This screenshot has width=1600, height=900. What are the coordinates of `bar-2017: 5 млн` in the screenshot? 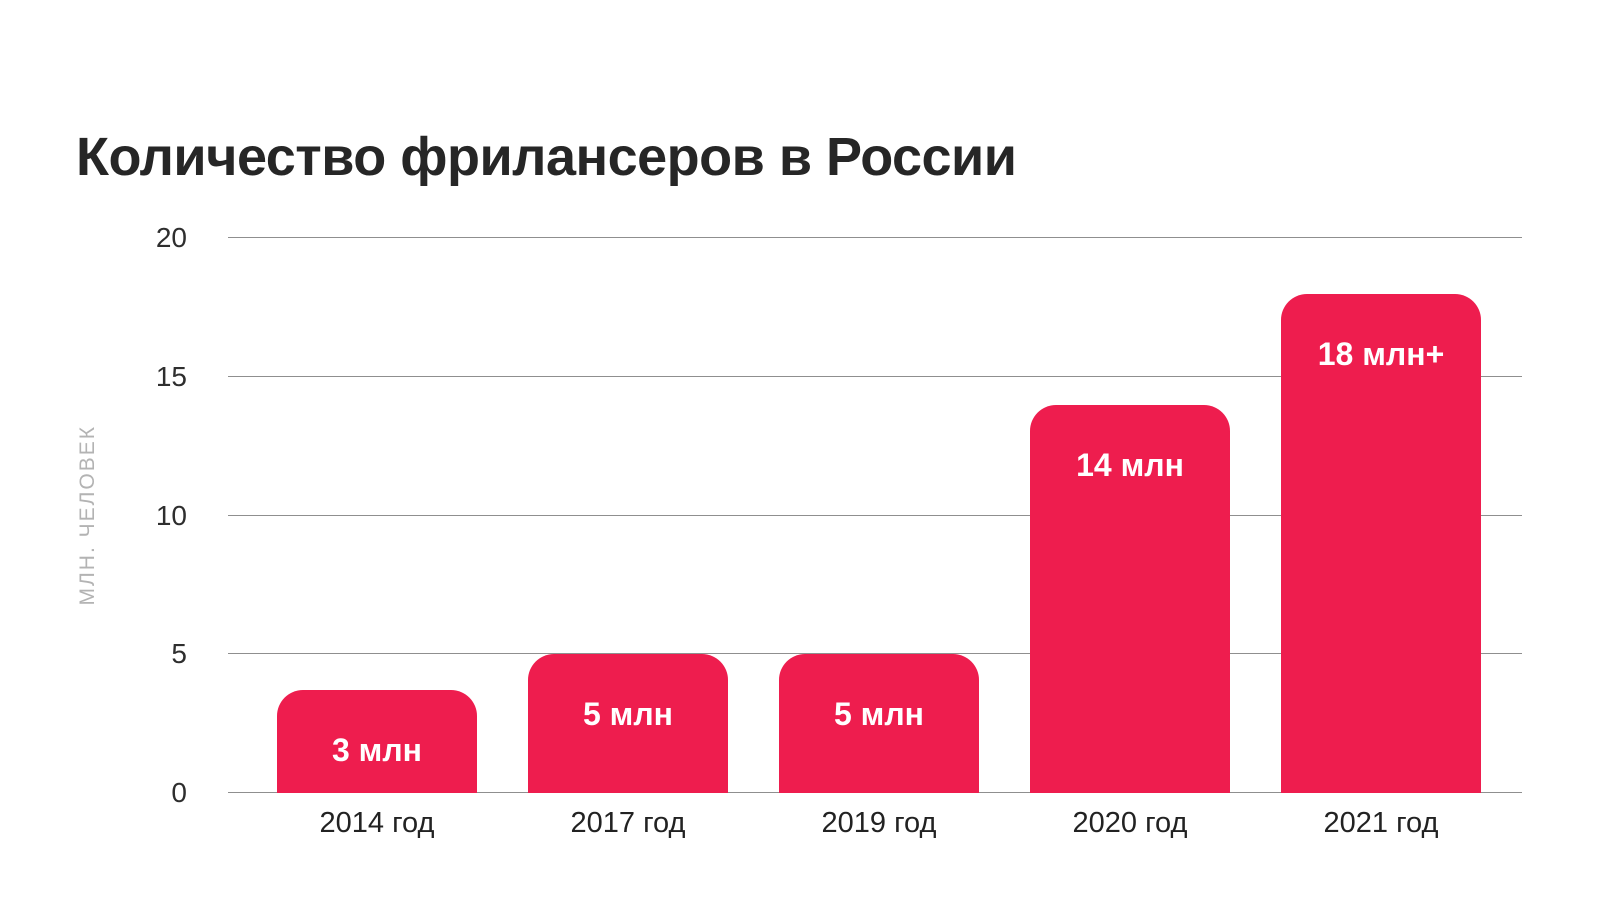 It's located at (628, 723).